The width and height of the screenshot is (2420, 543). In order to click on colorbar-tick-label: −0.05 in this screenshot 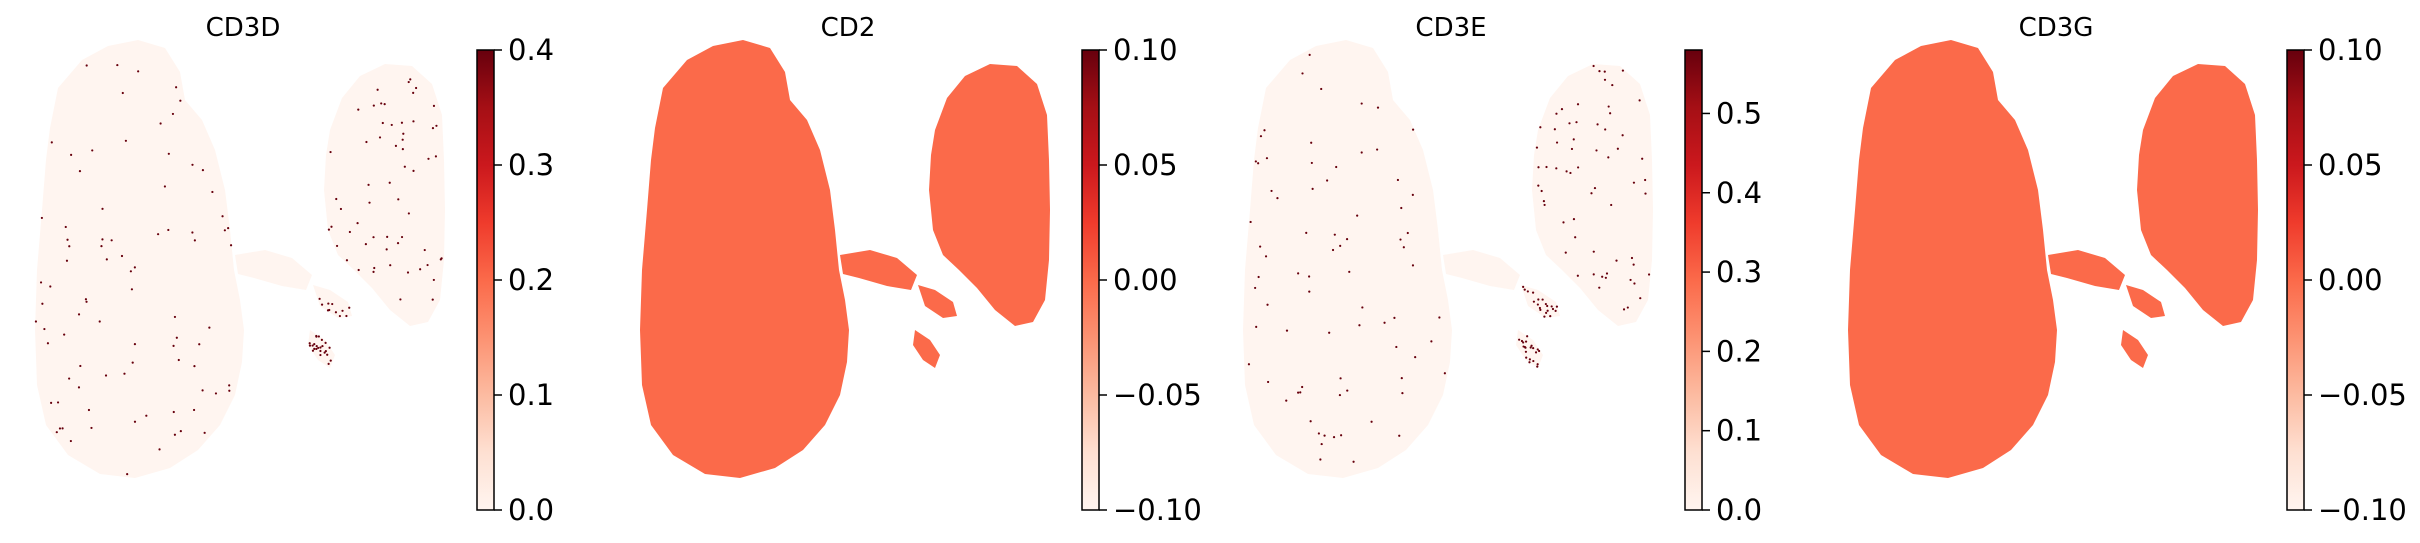, I will do `click(2362, 395)`.